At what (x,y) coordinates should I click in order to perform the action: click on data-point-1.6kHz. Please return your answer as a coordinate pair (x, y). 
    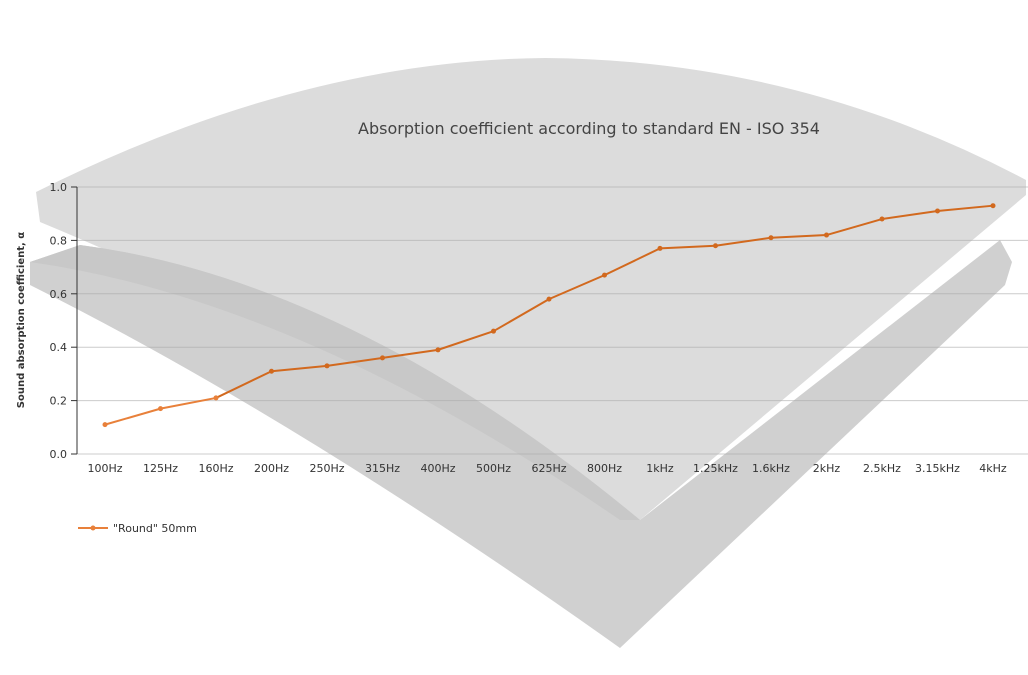
    Looking at the image, I should click on (771, 238).